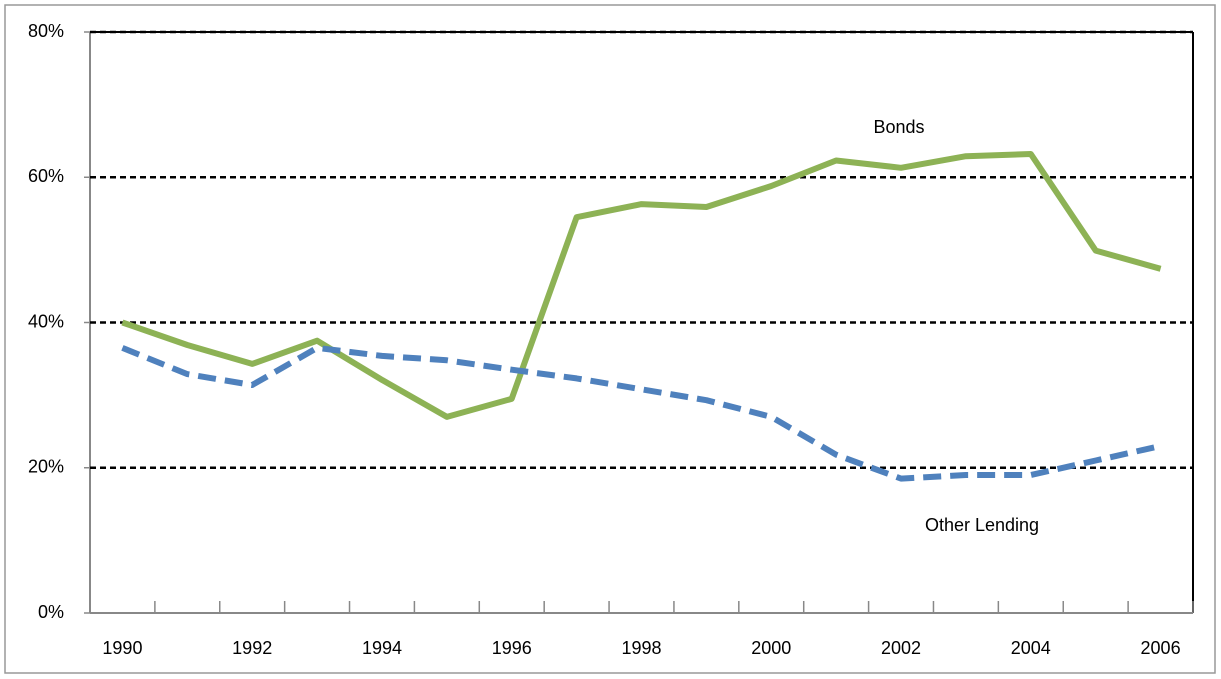 This screenshot has height=679, width=1221. Describe the element at coordinates (512, 648) in the screenshot. I see `x-tick-label: 1996` at that location.